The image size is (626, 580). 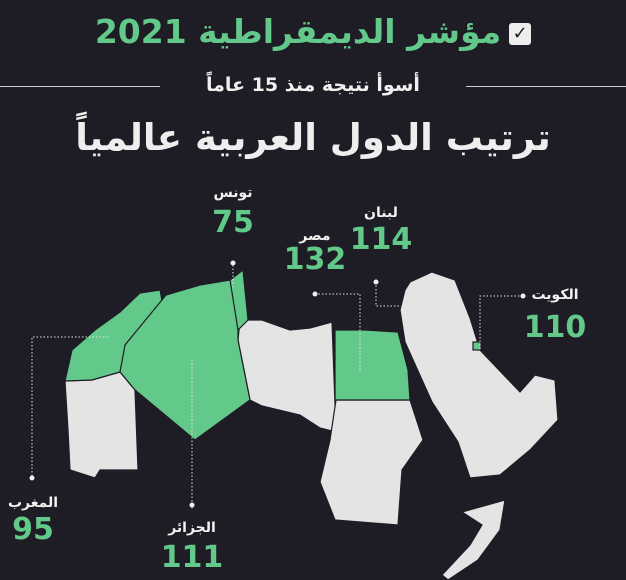 What do you see at coordinates (473, 539) in the screenshot?
I see `map-somalia` at bounding box center [473, 539].